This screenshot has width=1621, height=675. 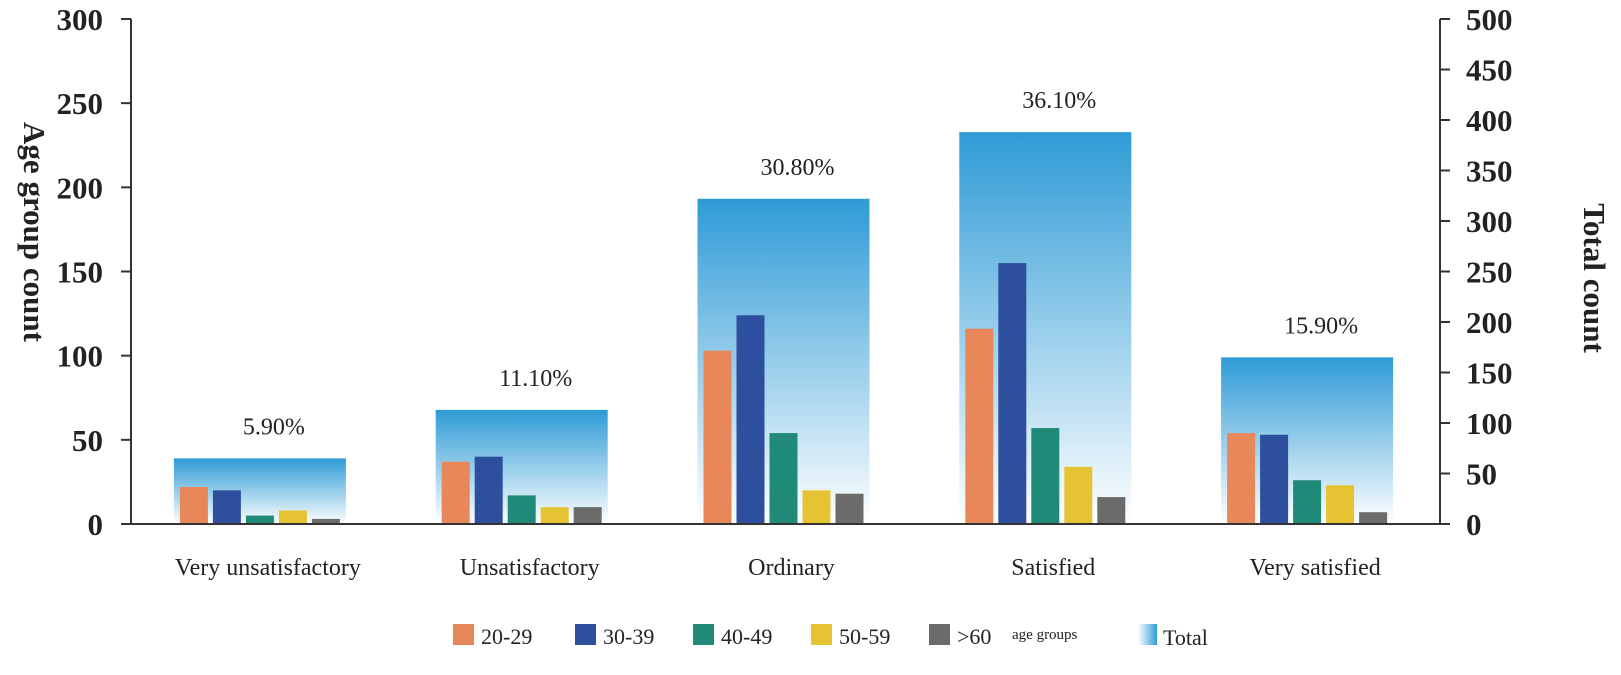 What do you see at coordinates (1078, 495) in the screenshot?
I see `bar-50-59-satisfied` at bounding box center [1078, 495].